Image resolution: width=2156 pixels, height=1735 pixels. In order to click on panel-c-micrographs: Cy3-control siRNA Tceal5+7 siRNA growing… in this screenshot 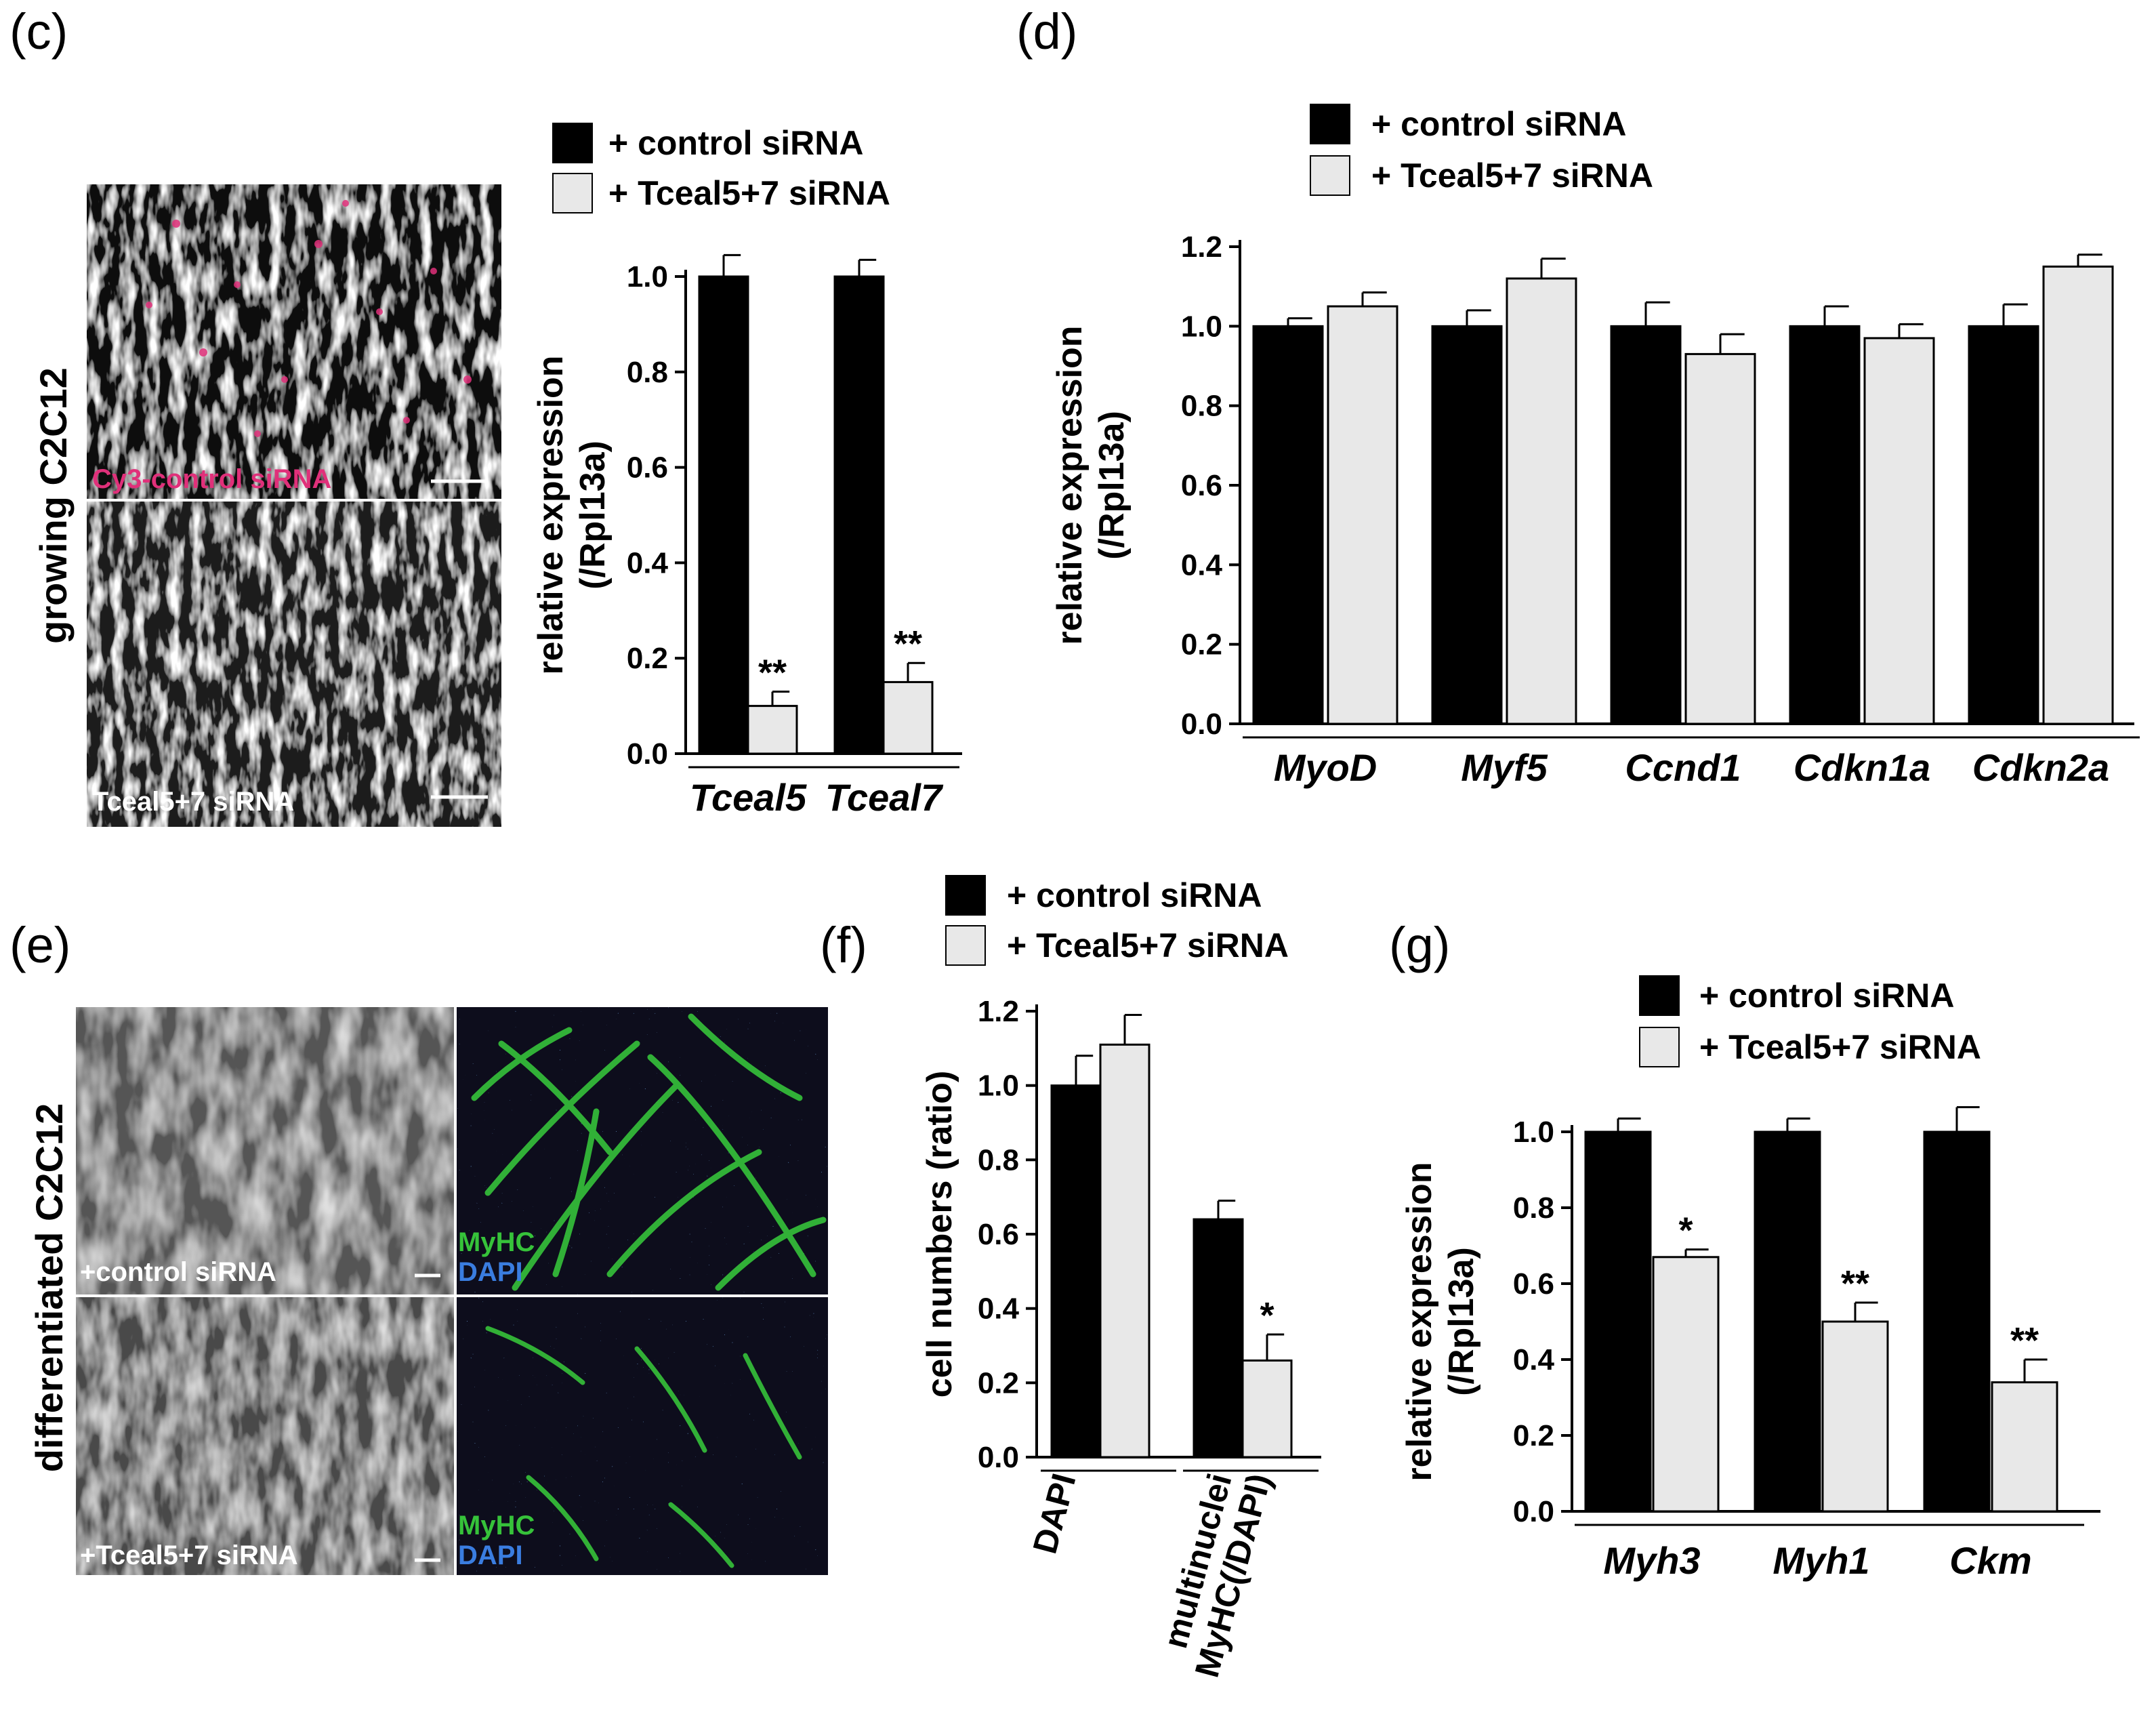, I will do `click(266, 505)`.